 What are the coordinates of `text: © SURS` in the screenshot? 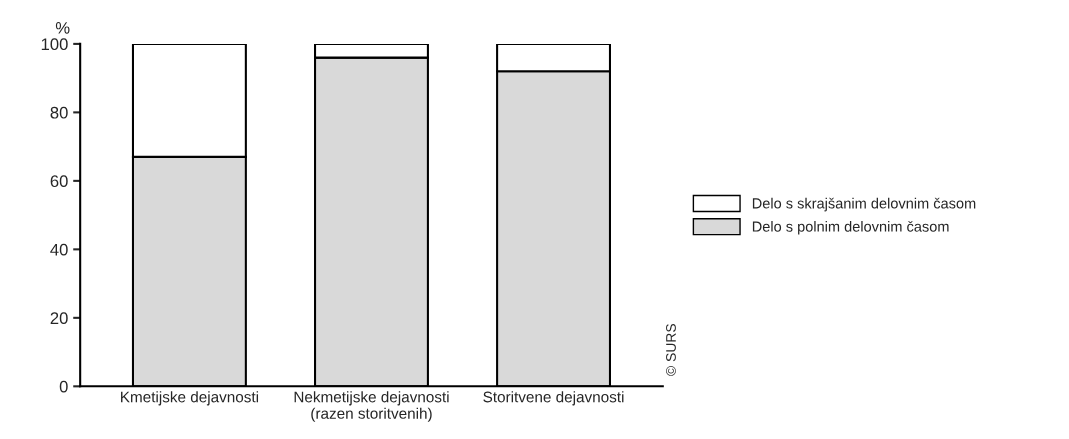 It's located at (671, 350).